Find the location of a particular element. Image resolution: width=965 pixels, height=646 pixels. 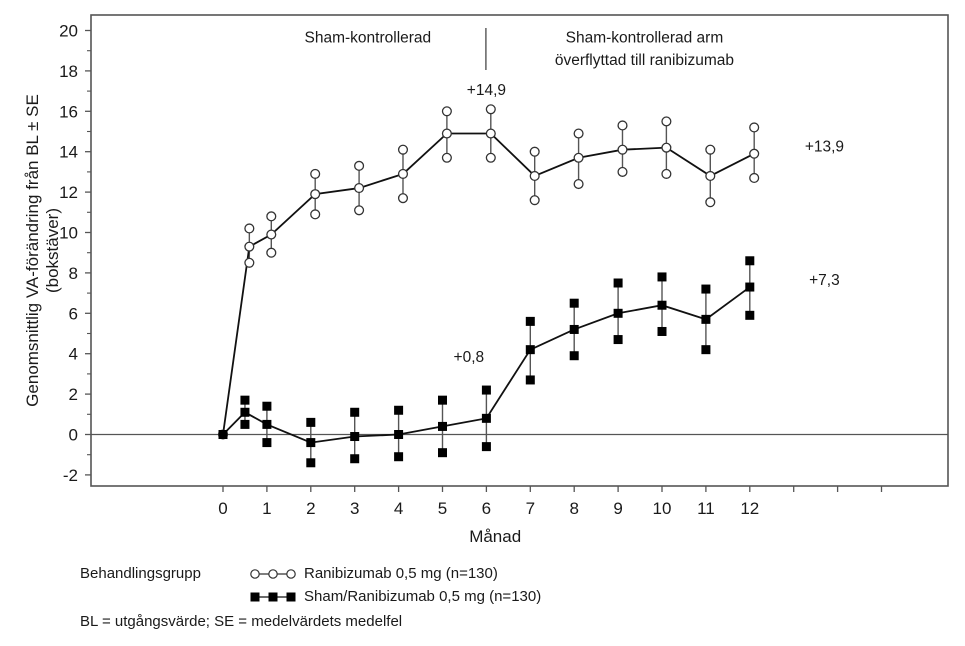

annotation: +14,9 is located at coordinates (486, 90).